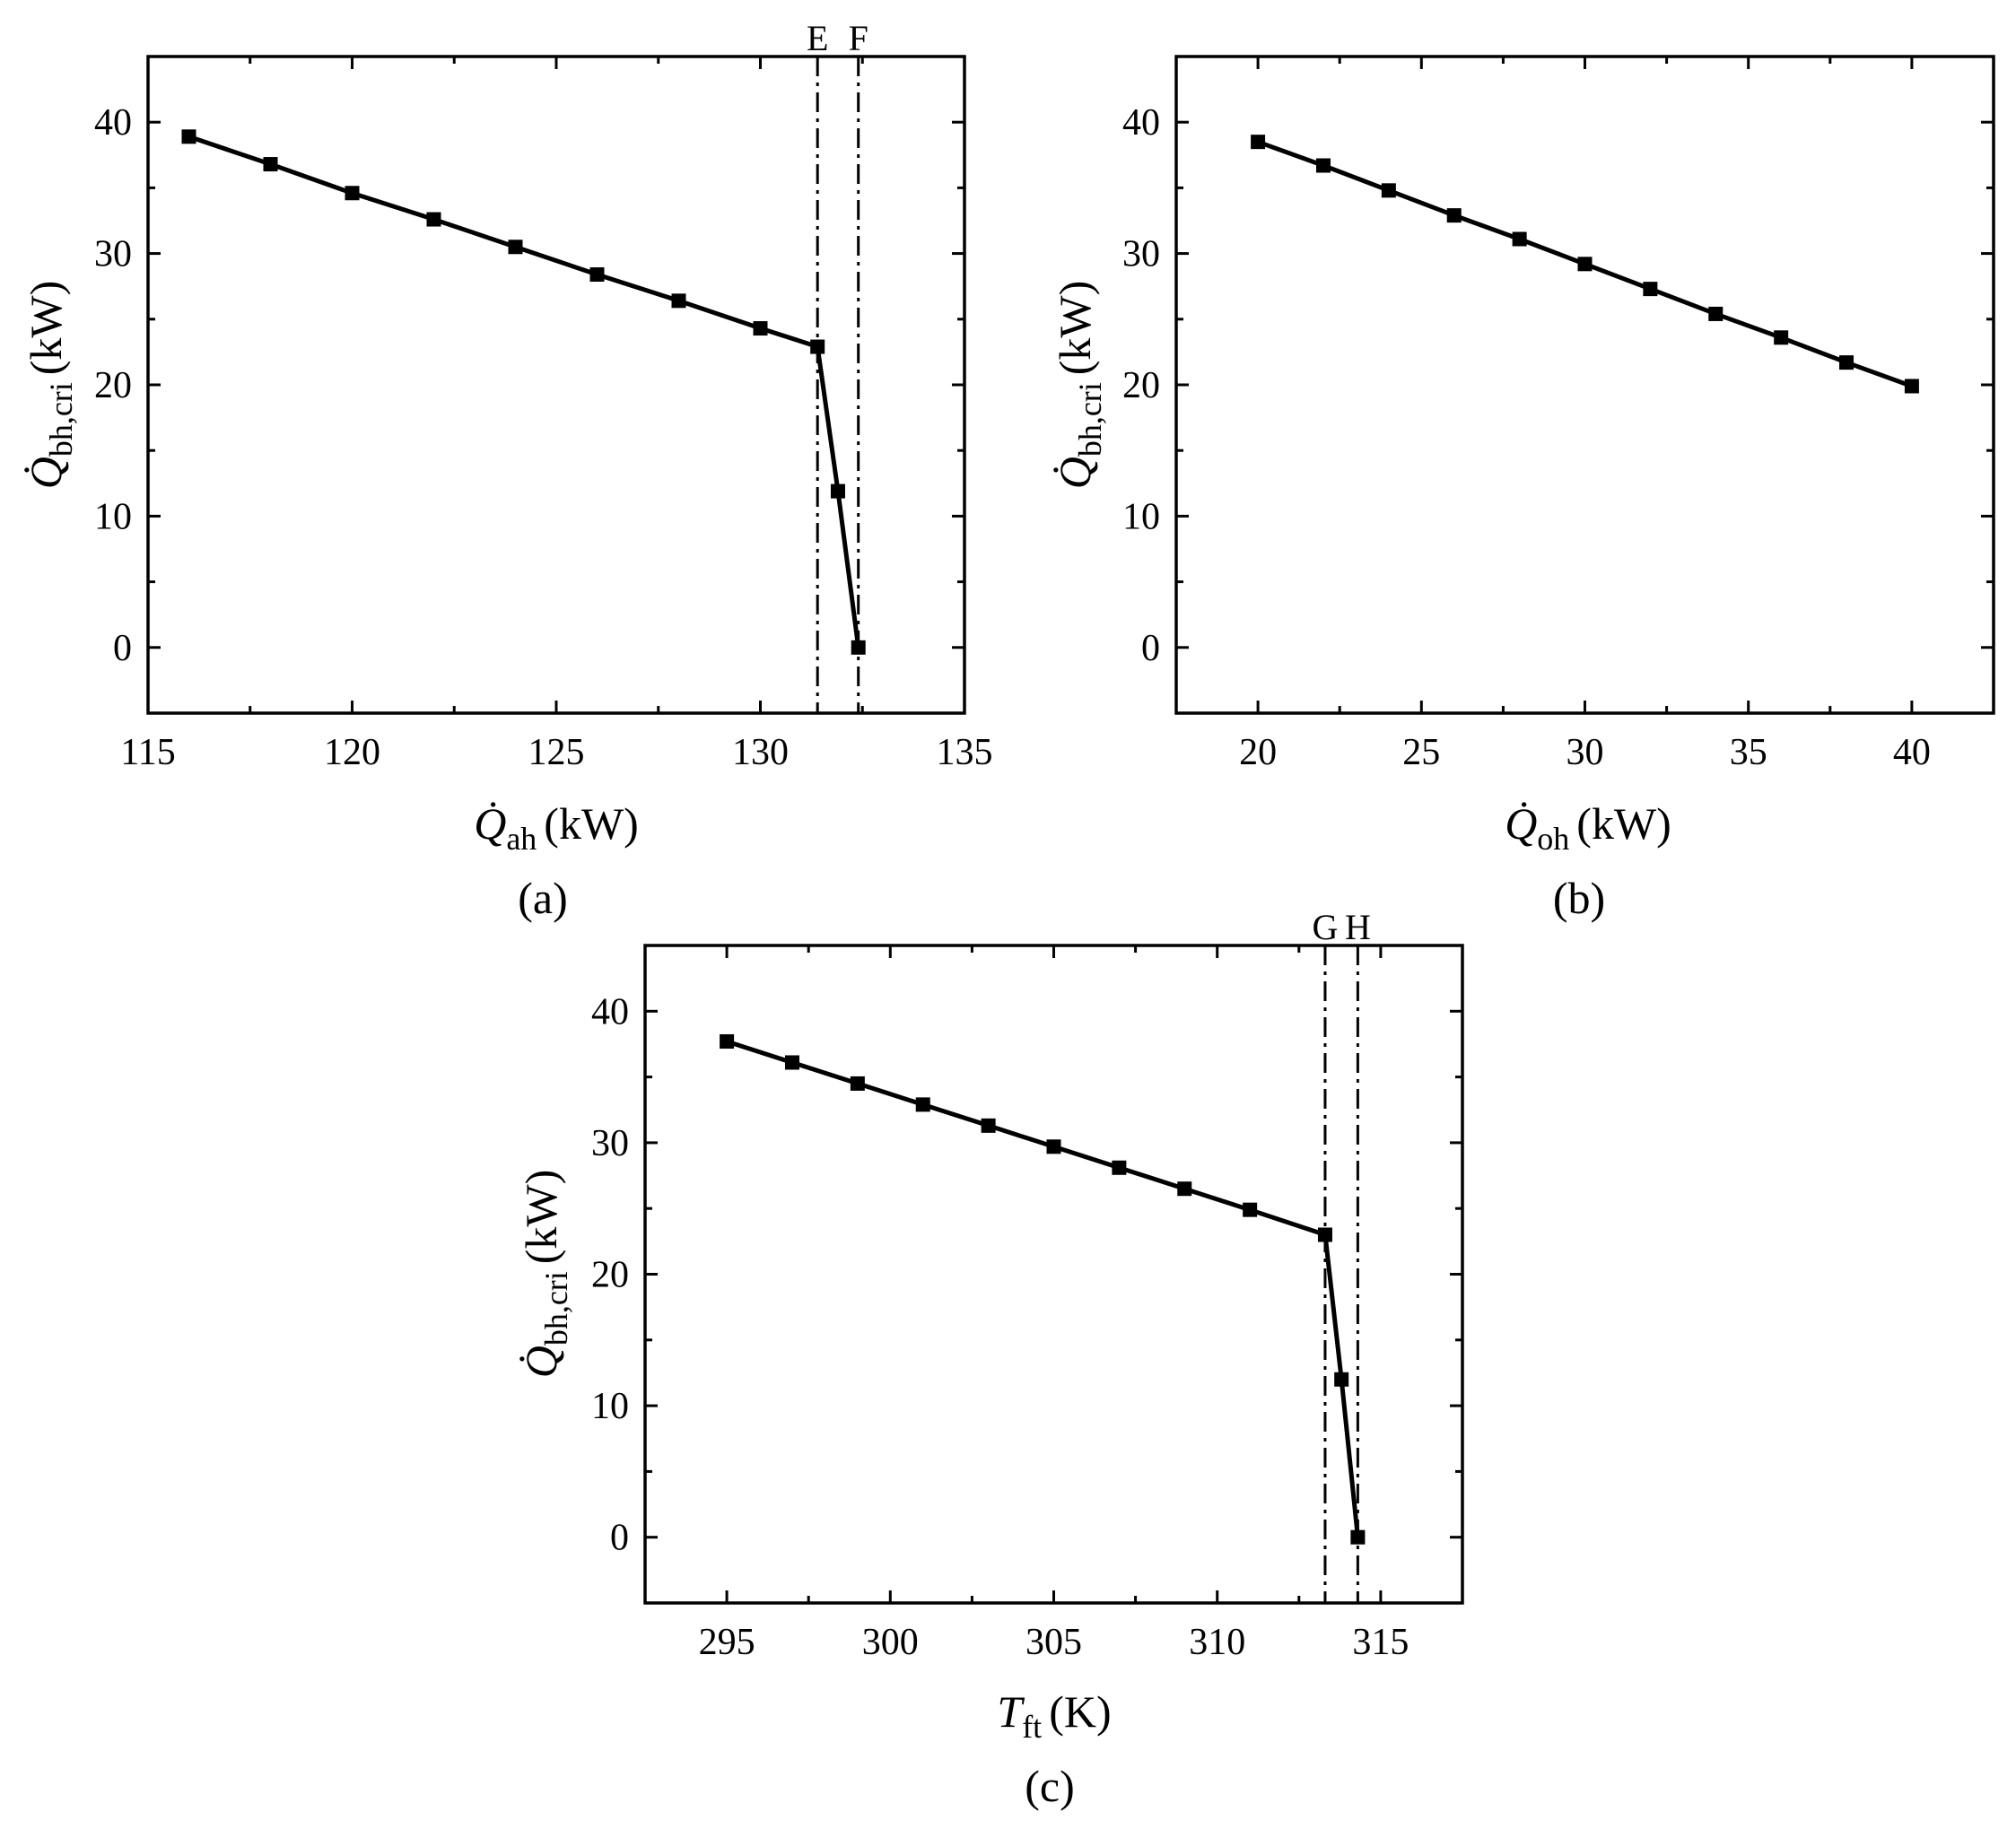 This screenshot has width=2016, height=1838. What do you see at coordinates (1258, 752) in the screenshot?
I see `x-tick-label: 20` at bounding box center [1258, 752].